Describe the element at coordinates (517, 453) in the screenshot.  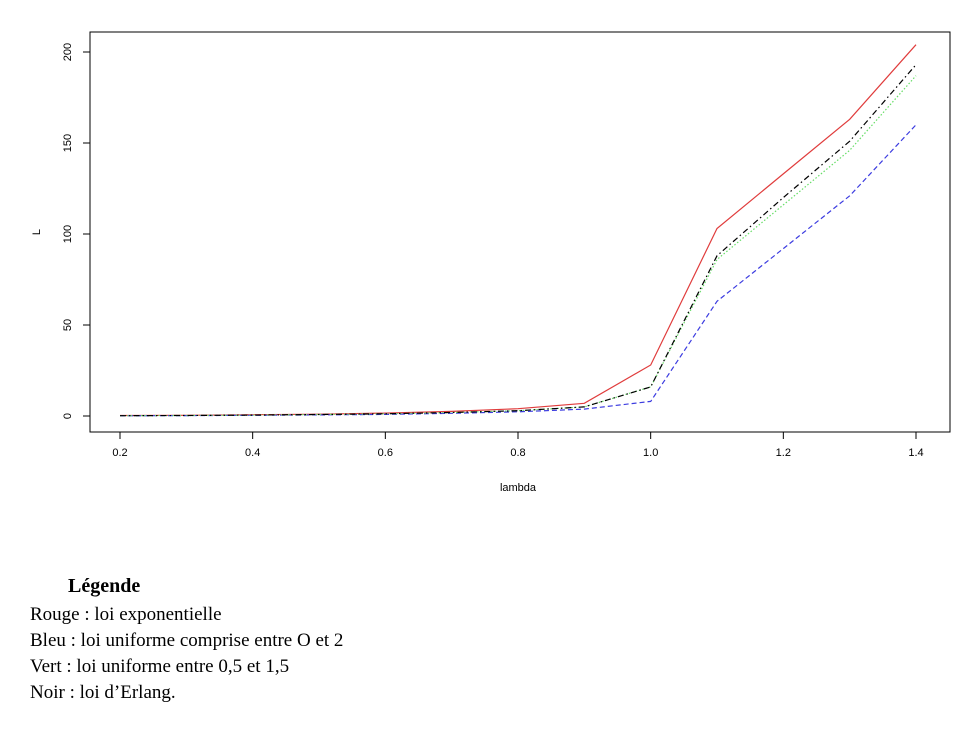
I see `x-tick-label: 0.8` at that location.